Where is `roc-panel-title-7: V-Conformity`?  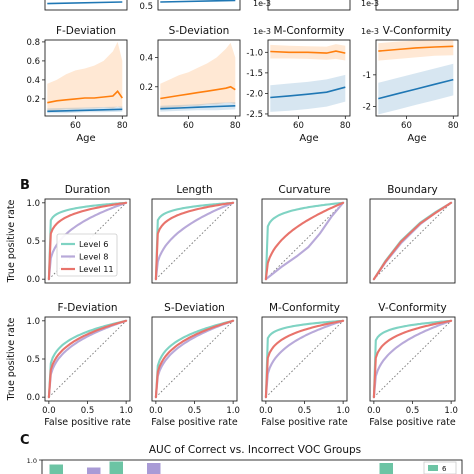 roc-panel-title-7: V-Conformity is located at coordinates (412, 308).